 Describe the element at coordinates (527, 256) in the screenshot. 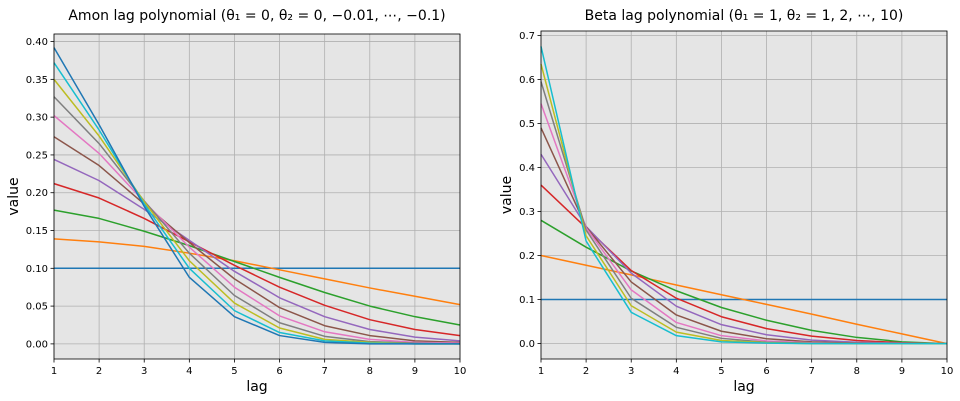

I see `y-tick-label: 0.2` at that location.